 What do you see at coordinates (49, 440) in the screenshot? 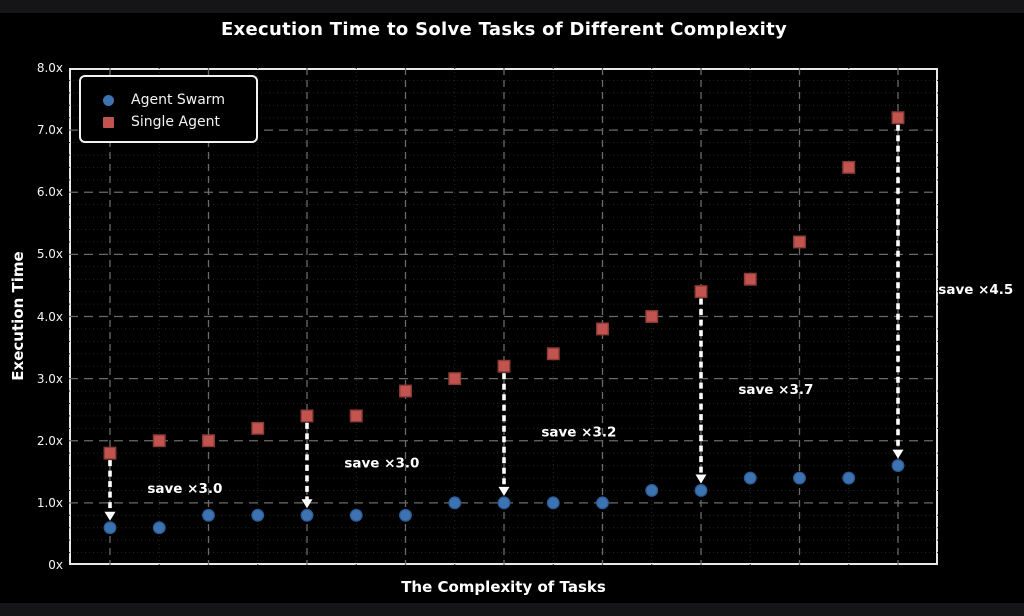
I see `y-tick-label: 2.0x` at bounding box center [49, 440].